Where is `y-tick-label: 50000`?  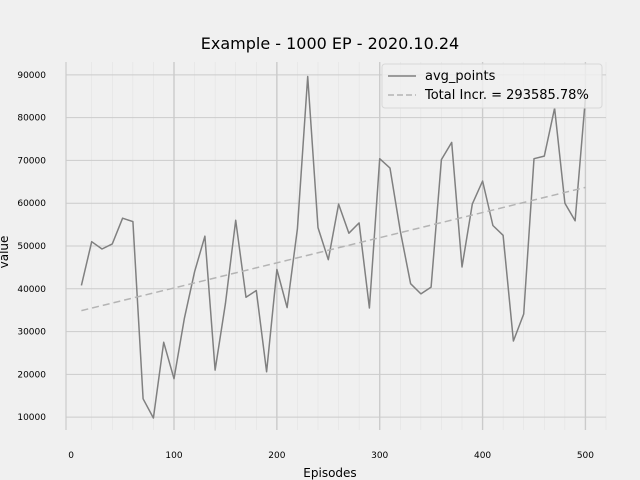
y-tick-label: 50000 is located at coordinates (31, 247).